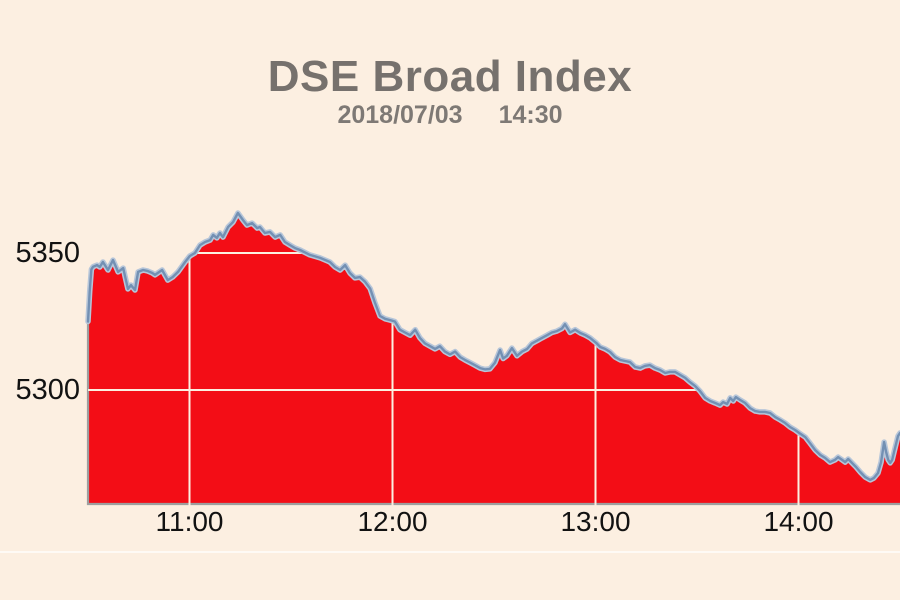  I want to click on chart-subtitle: 2018/07/03 14:30, so click(450, 115).